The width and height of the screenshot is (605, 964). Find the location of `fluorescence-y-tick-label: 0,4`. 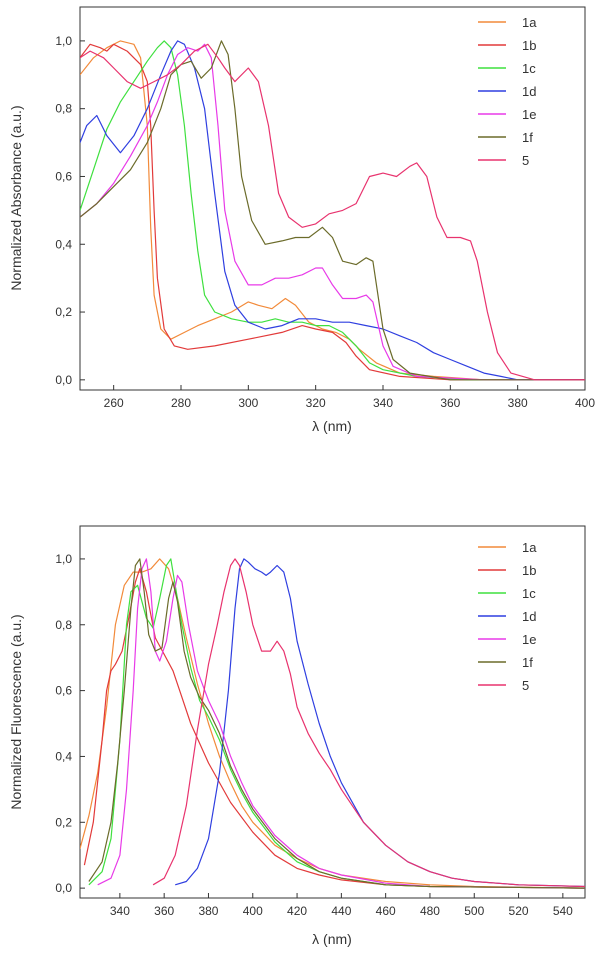

fluorescence-y-tick-label: 0,4 is located at coordinates (63, 756).